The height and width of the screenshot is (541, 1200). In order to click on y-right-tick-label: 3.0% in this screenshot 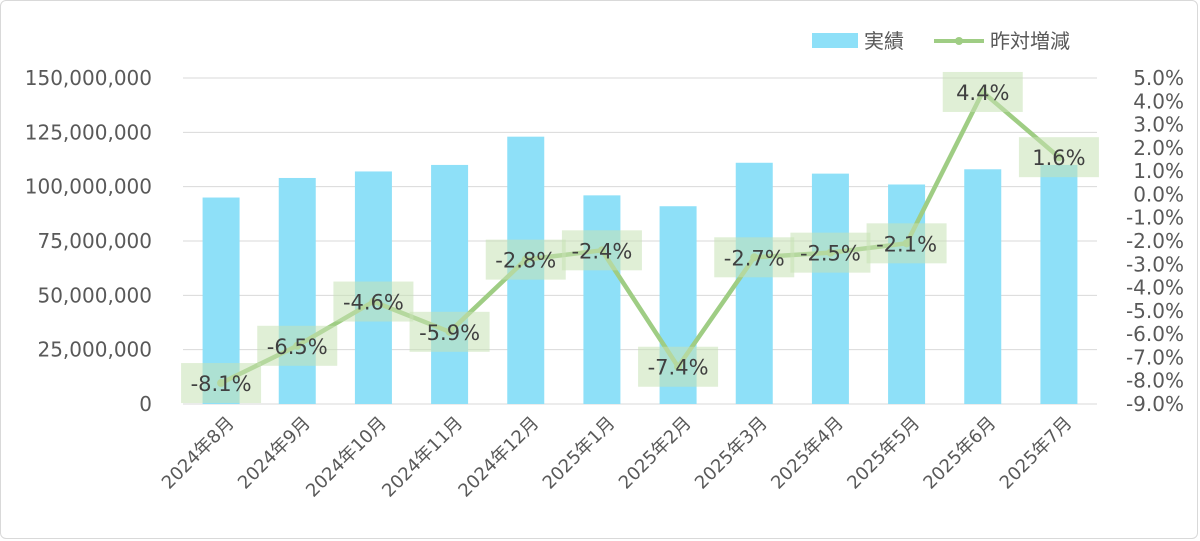, I will do `click(1158, 125)`.